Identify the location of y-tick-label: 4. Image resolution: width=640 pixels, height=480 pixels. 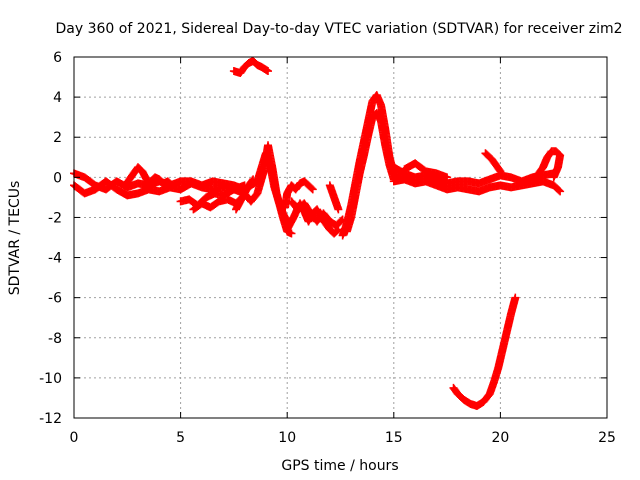
(57, 98).